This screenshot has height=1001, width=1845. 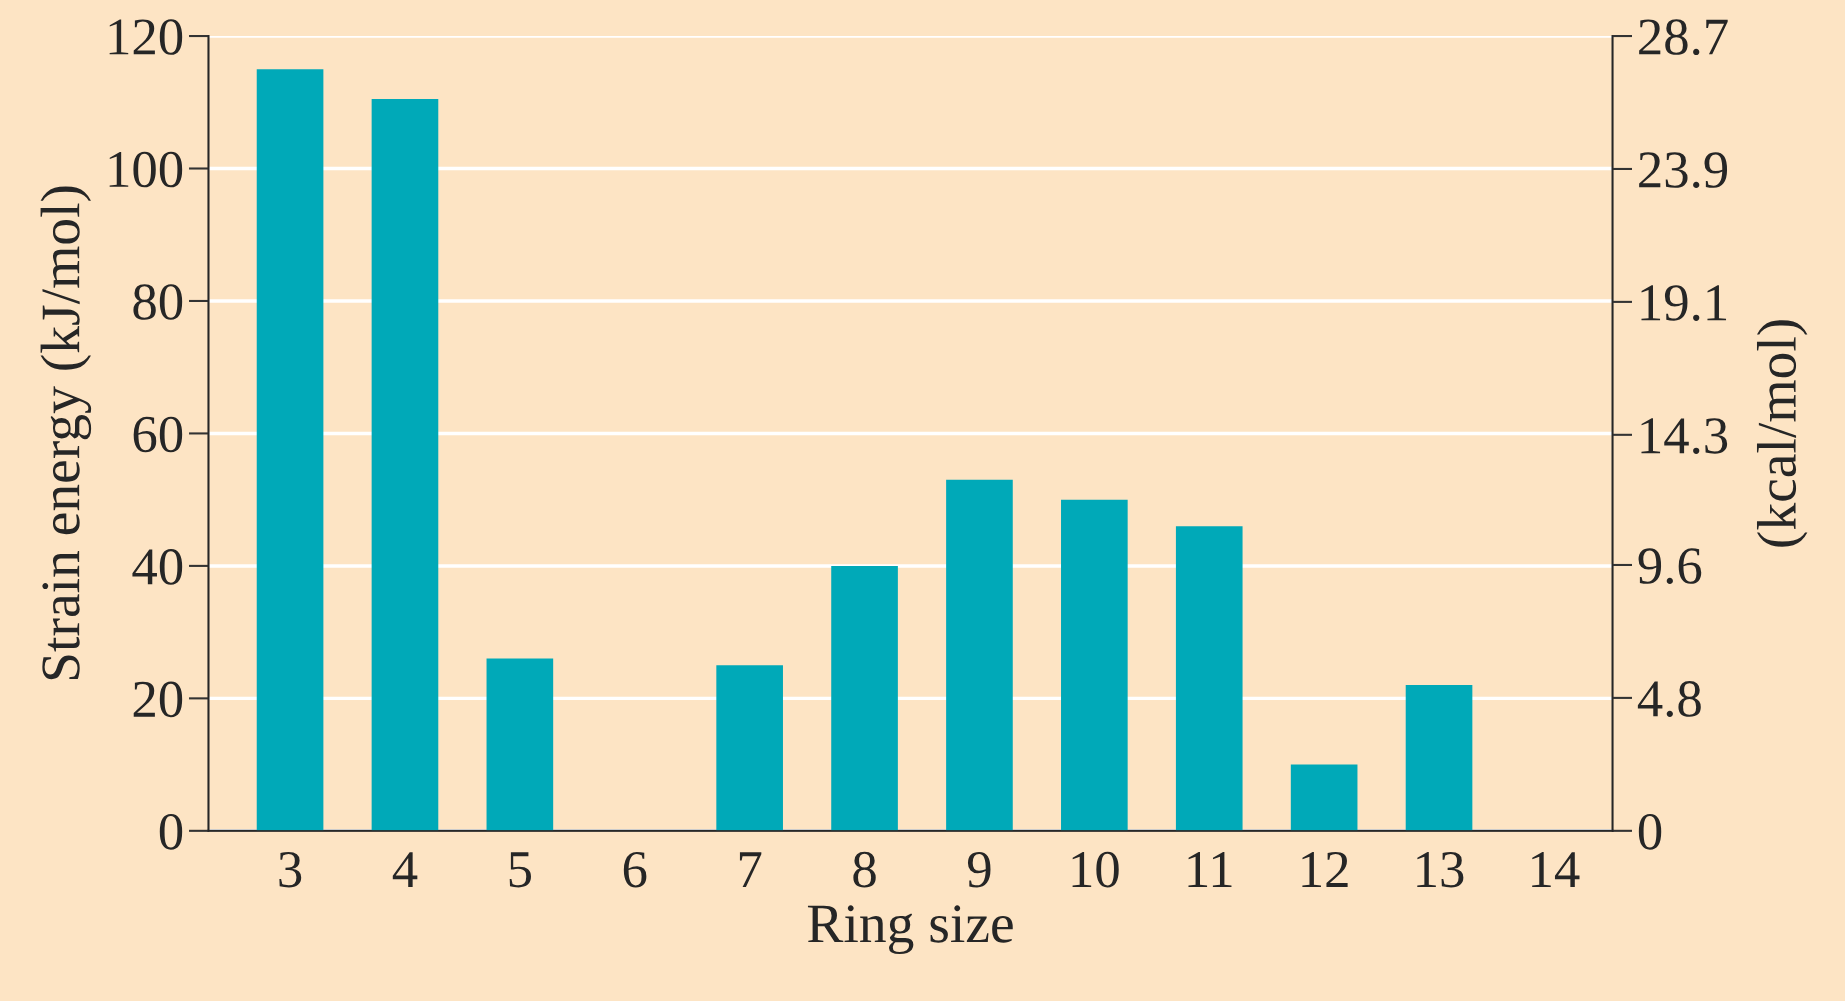 What do you see at coordinates (635, 869) in the screenshot?
I see `x-tick-label: 6` at bounding box center [635, 869].